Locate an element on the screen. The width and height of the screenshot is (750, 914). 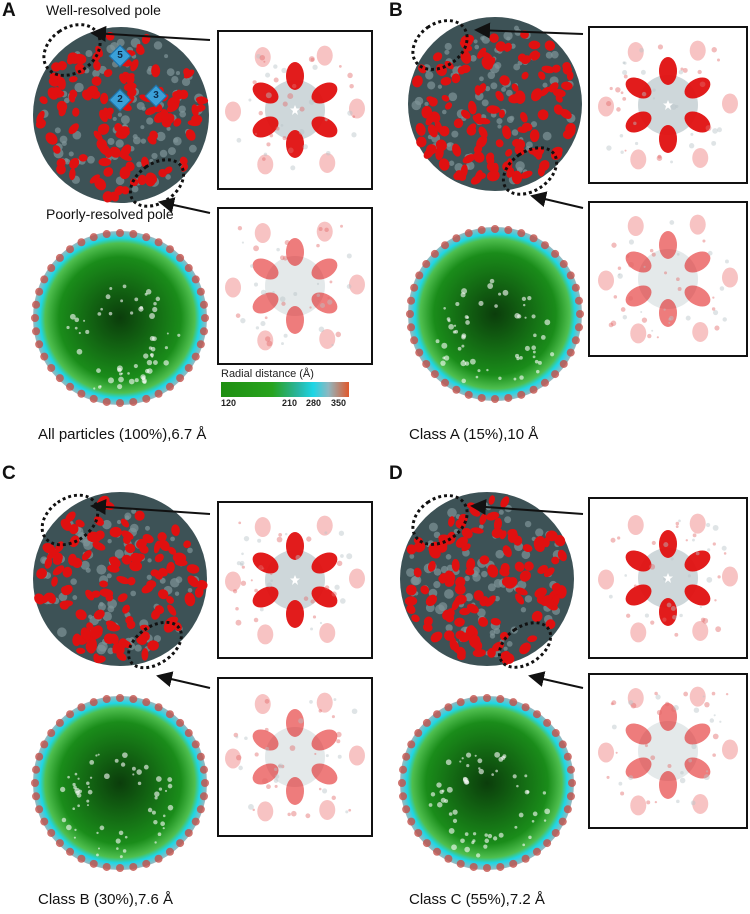
radial-distance-legend: Radial distance (Å) 120 210 280 350 is located at coordinates (285, 388).